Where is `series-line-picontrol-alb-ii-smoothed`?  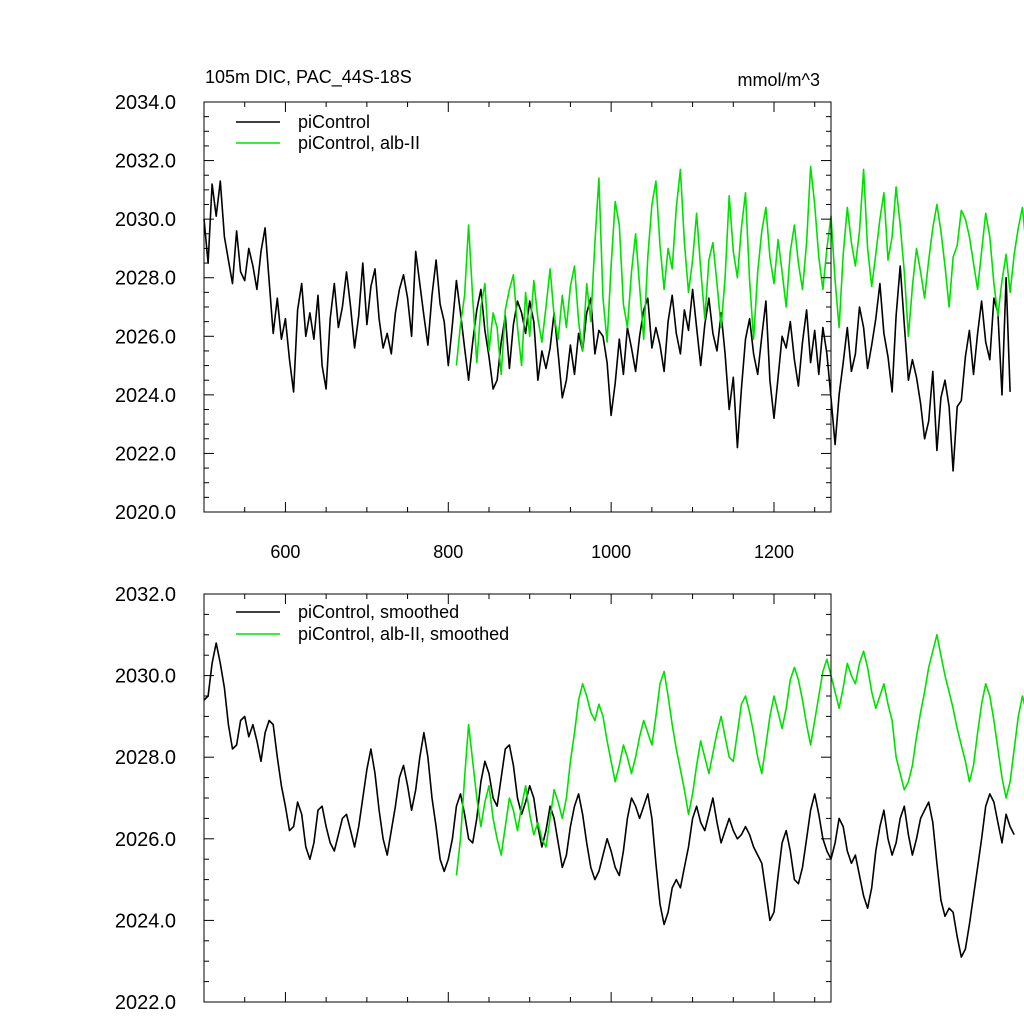
series-line-picontrol-alb-ii-smoothed is located at coordinates (739, 754).